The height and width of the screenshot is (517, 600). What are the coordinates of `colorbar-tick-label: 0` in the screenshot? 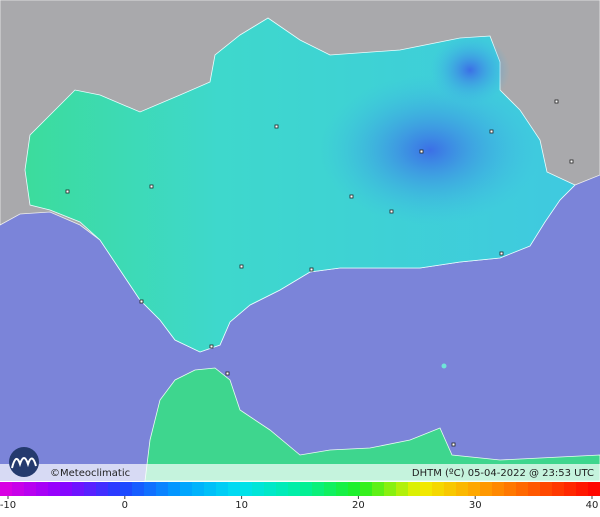 It's located at (125, 505).